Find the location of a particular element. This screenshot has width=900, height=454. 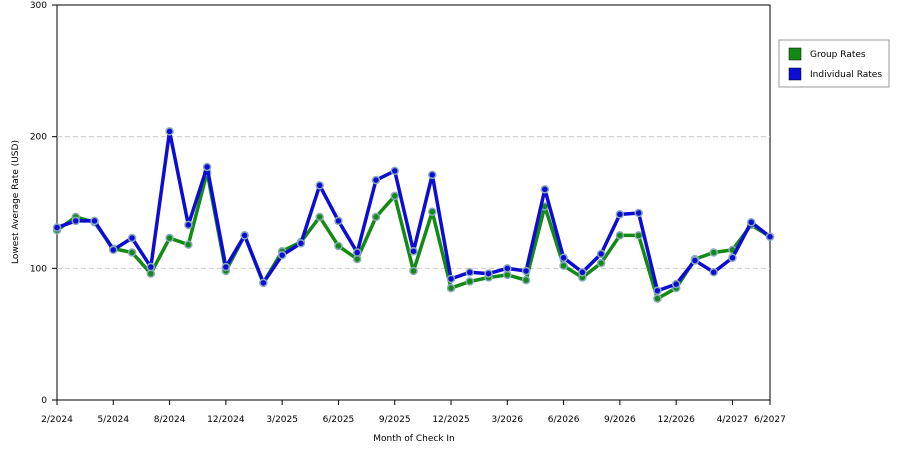

legend-label: Individual Rates is located at coordinates (846, 75).